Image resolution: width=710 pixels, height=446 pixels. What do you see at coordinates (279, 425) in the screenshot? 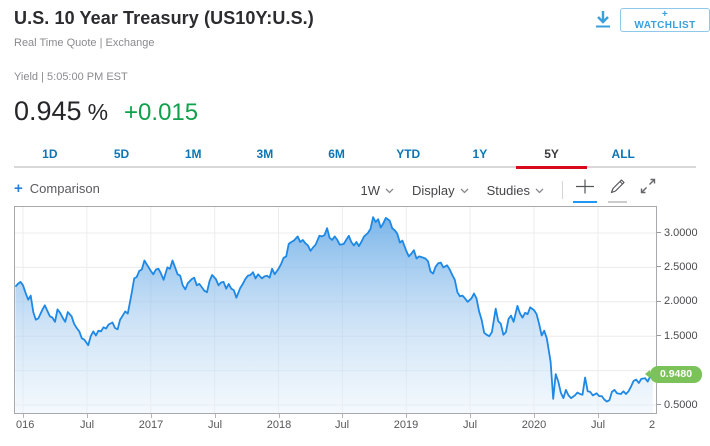
I see `x-axis-label: 2018` at bounding box center [279, 425].